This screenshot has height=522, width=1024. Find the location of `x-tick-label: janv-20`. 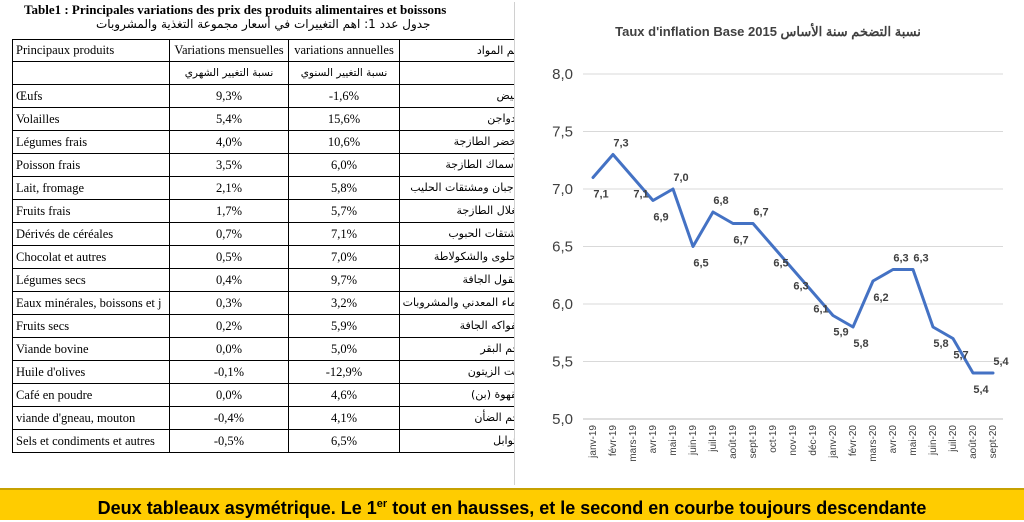

x-tick-label: janv-20 is located at coordinates (833, 442).